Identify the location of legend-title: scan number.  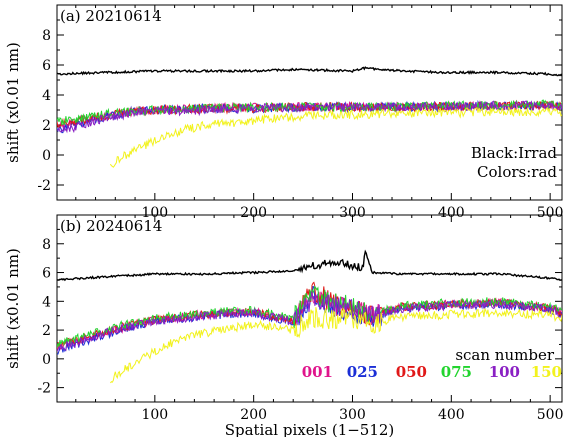
(504, 355).